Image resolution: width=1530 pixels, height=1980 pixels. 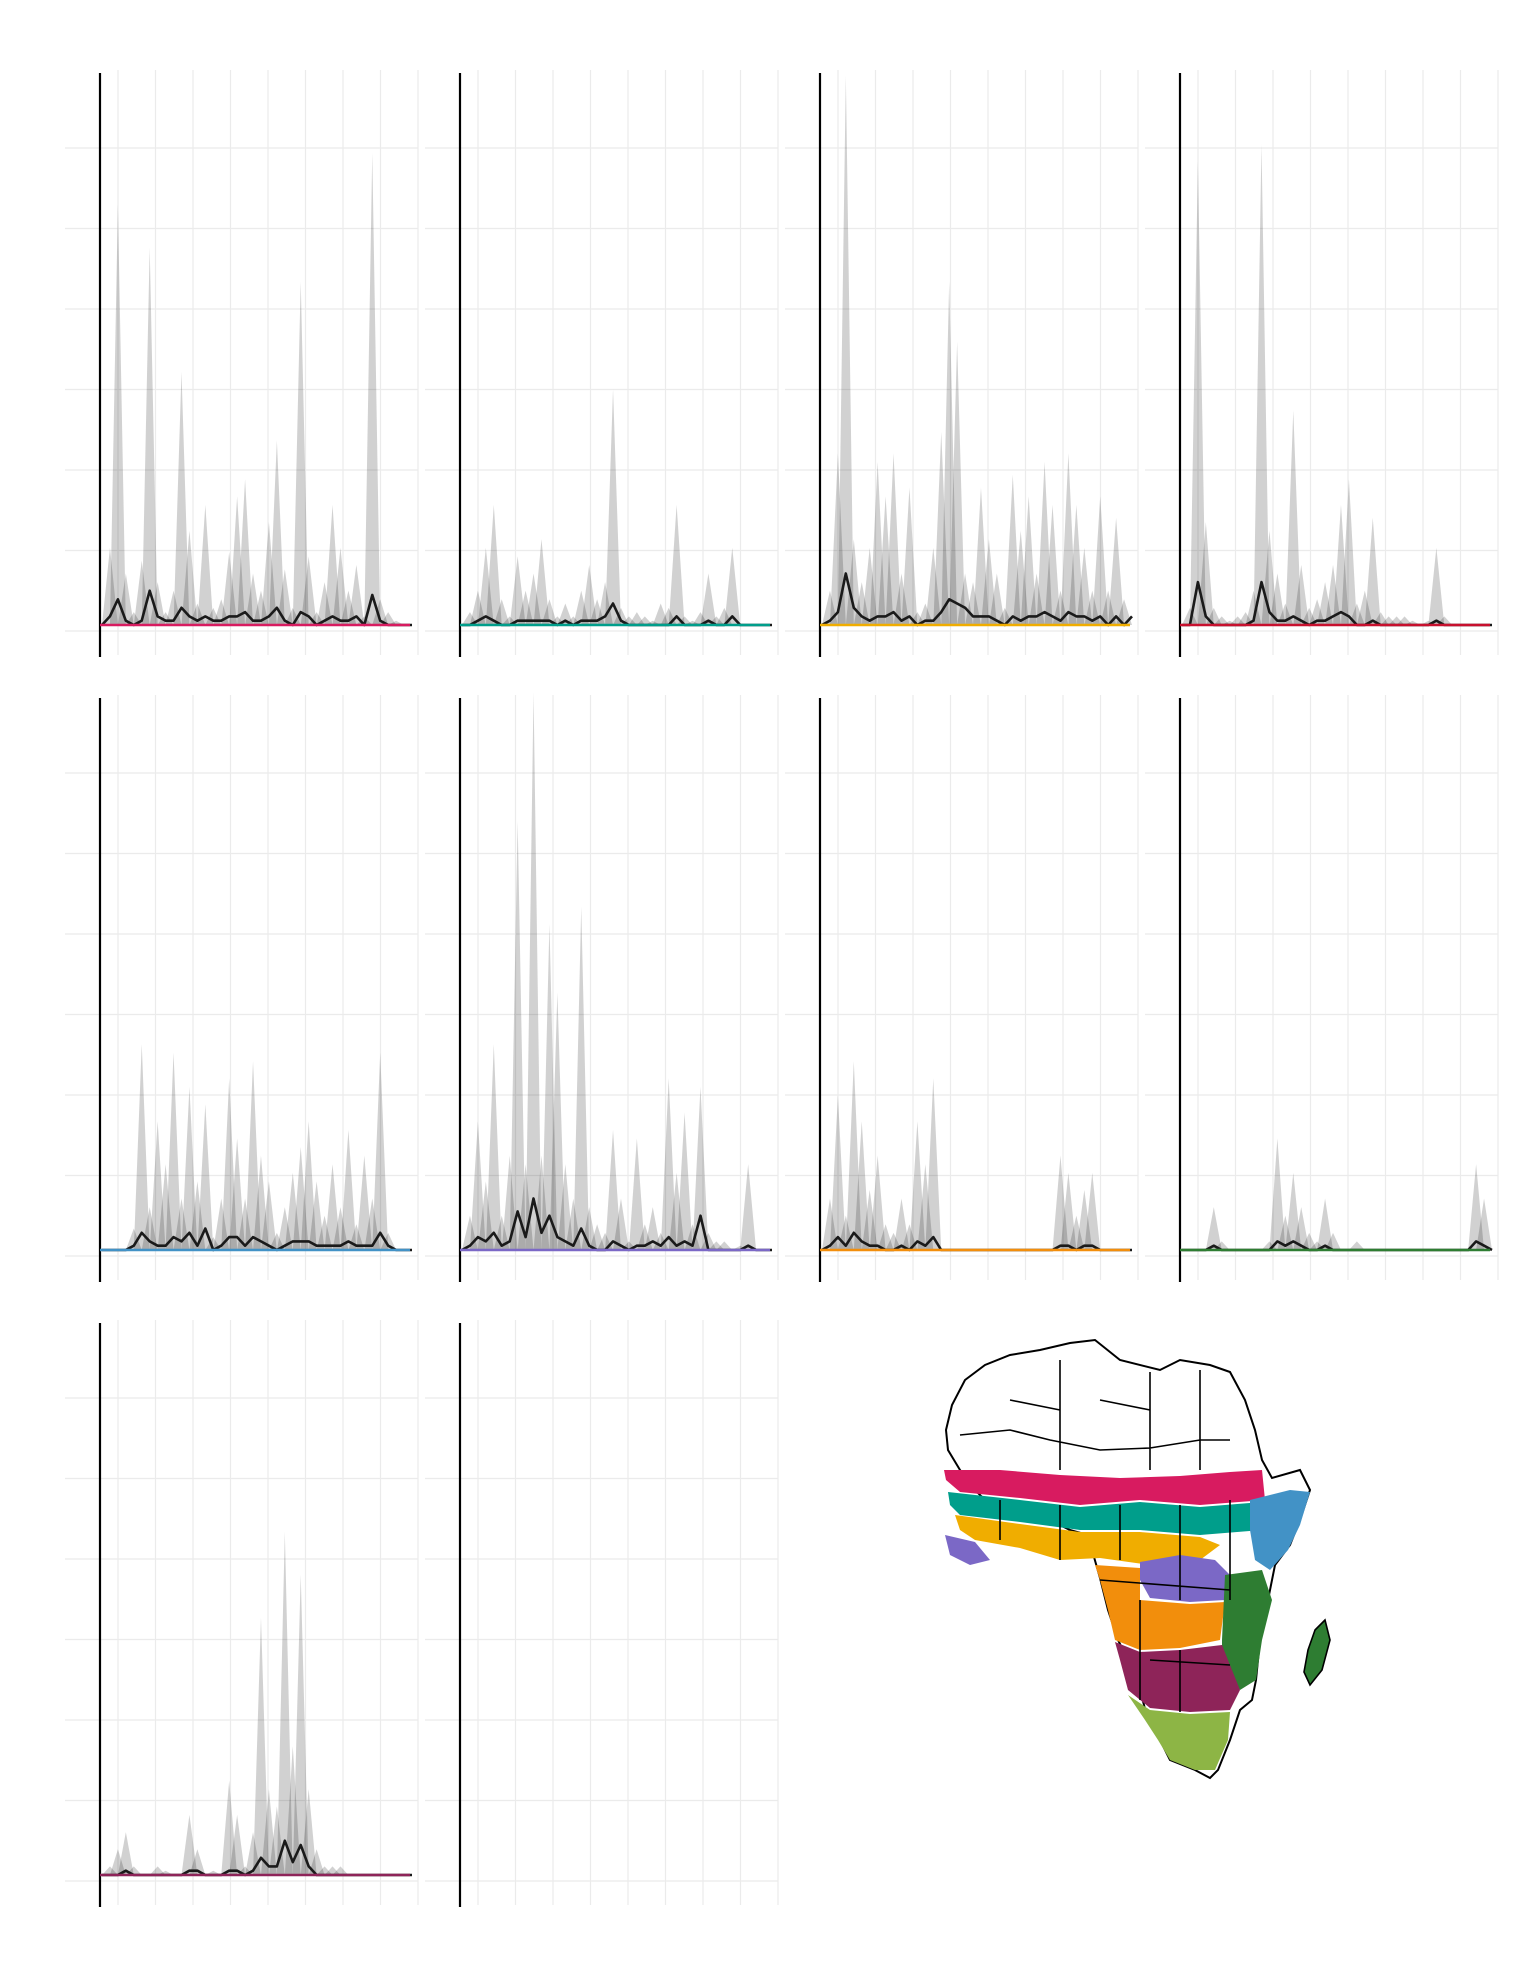 What do you see at coordinates (967, 1550) in the screenshot?
I see `map-region-5b` at bounding box center [967, 1550].